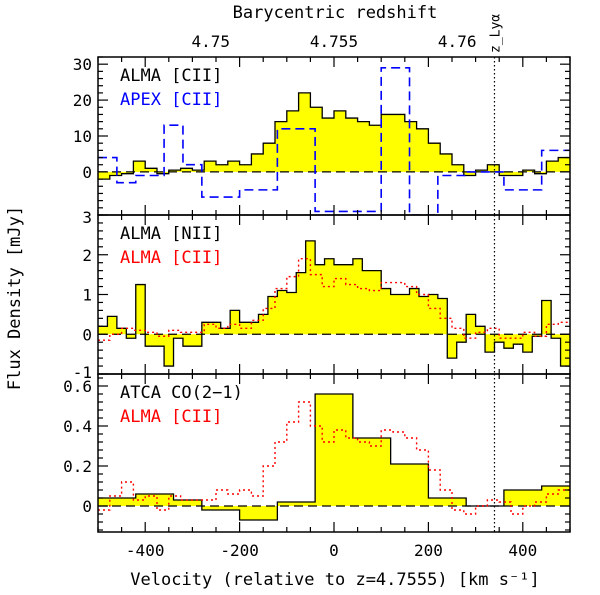 Image resolution: width=600 pixels, height=595 pixels. Describe the element at coordinates (334, 580) in the screenshot. I see `bottom-axis-title: Velocity (relative to z=4.7555) [km s⁻¹]` at that location.